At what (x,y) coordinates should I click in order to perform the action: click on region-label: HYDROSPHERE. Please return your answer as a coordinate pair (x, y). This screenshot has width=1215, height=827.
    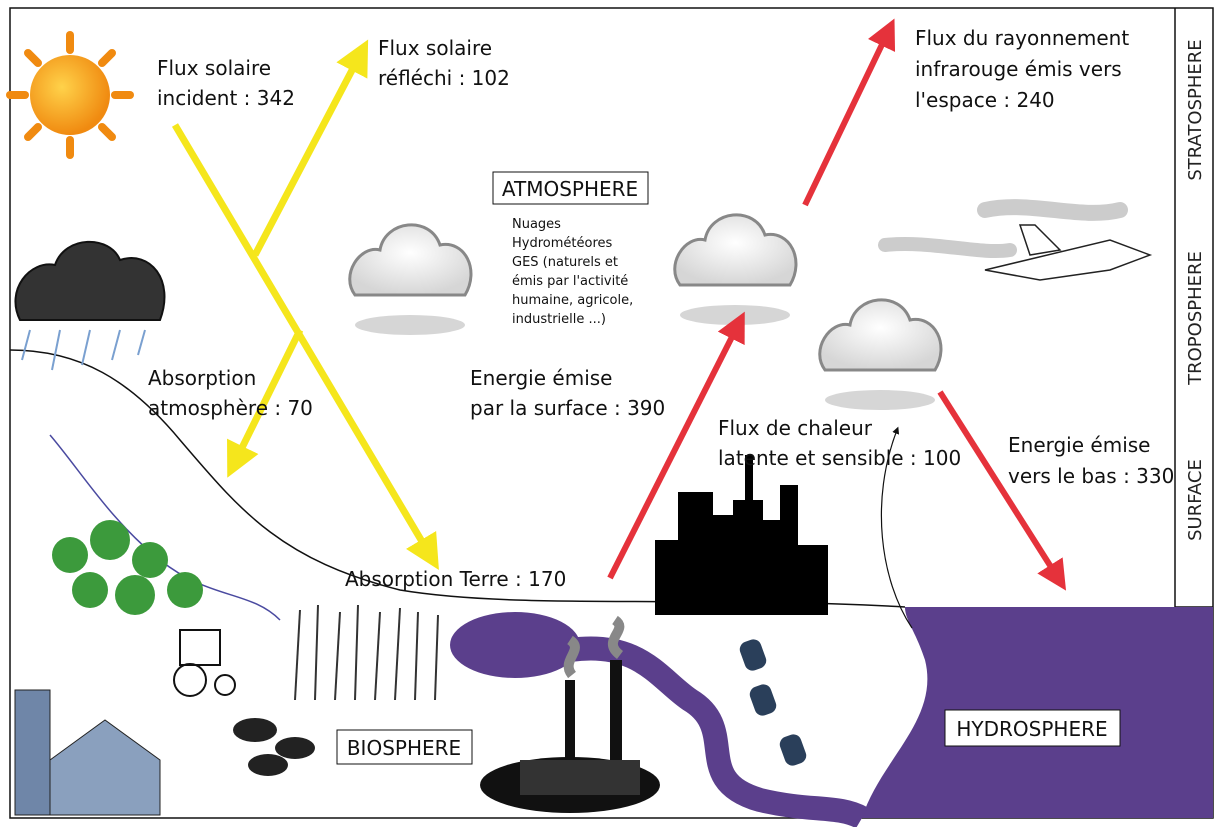
    Looking at the image, I should click on (1031, 729).